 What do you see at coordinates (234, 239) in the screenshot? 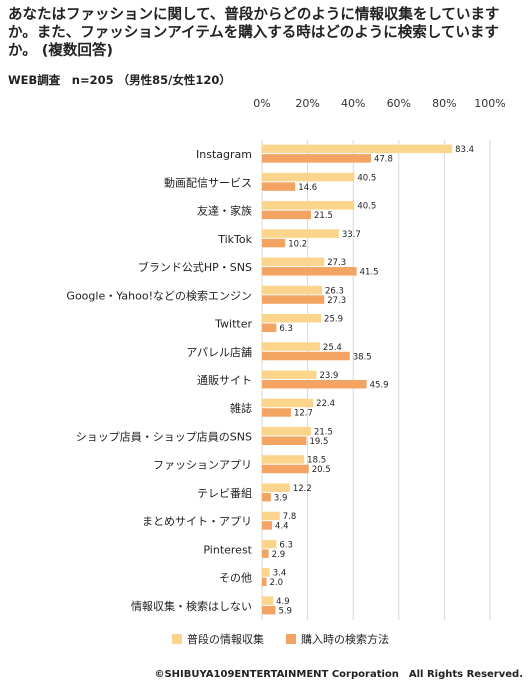
I see `category-label: TikTok` at bounding box center [234, 239].